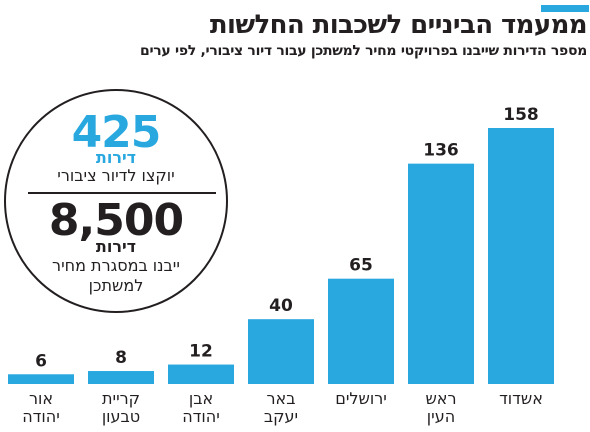 This screenshot has width=590, height=432. I want to click on category-label: קריית, so click(121, 398).